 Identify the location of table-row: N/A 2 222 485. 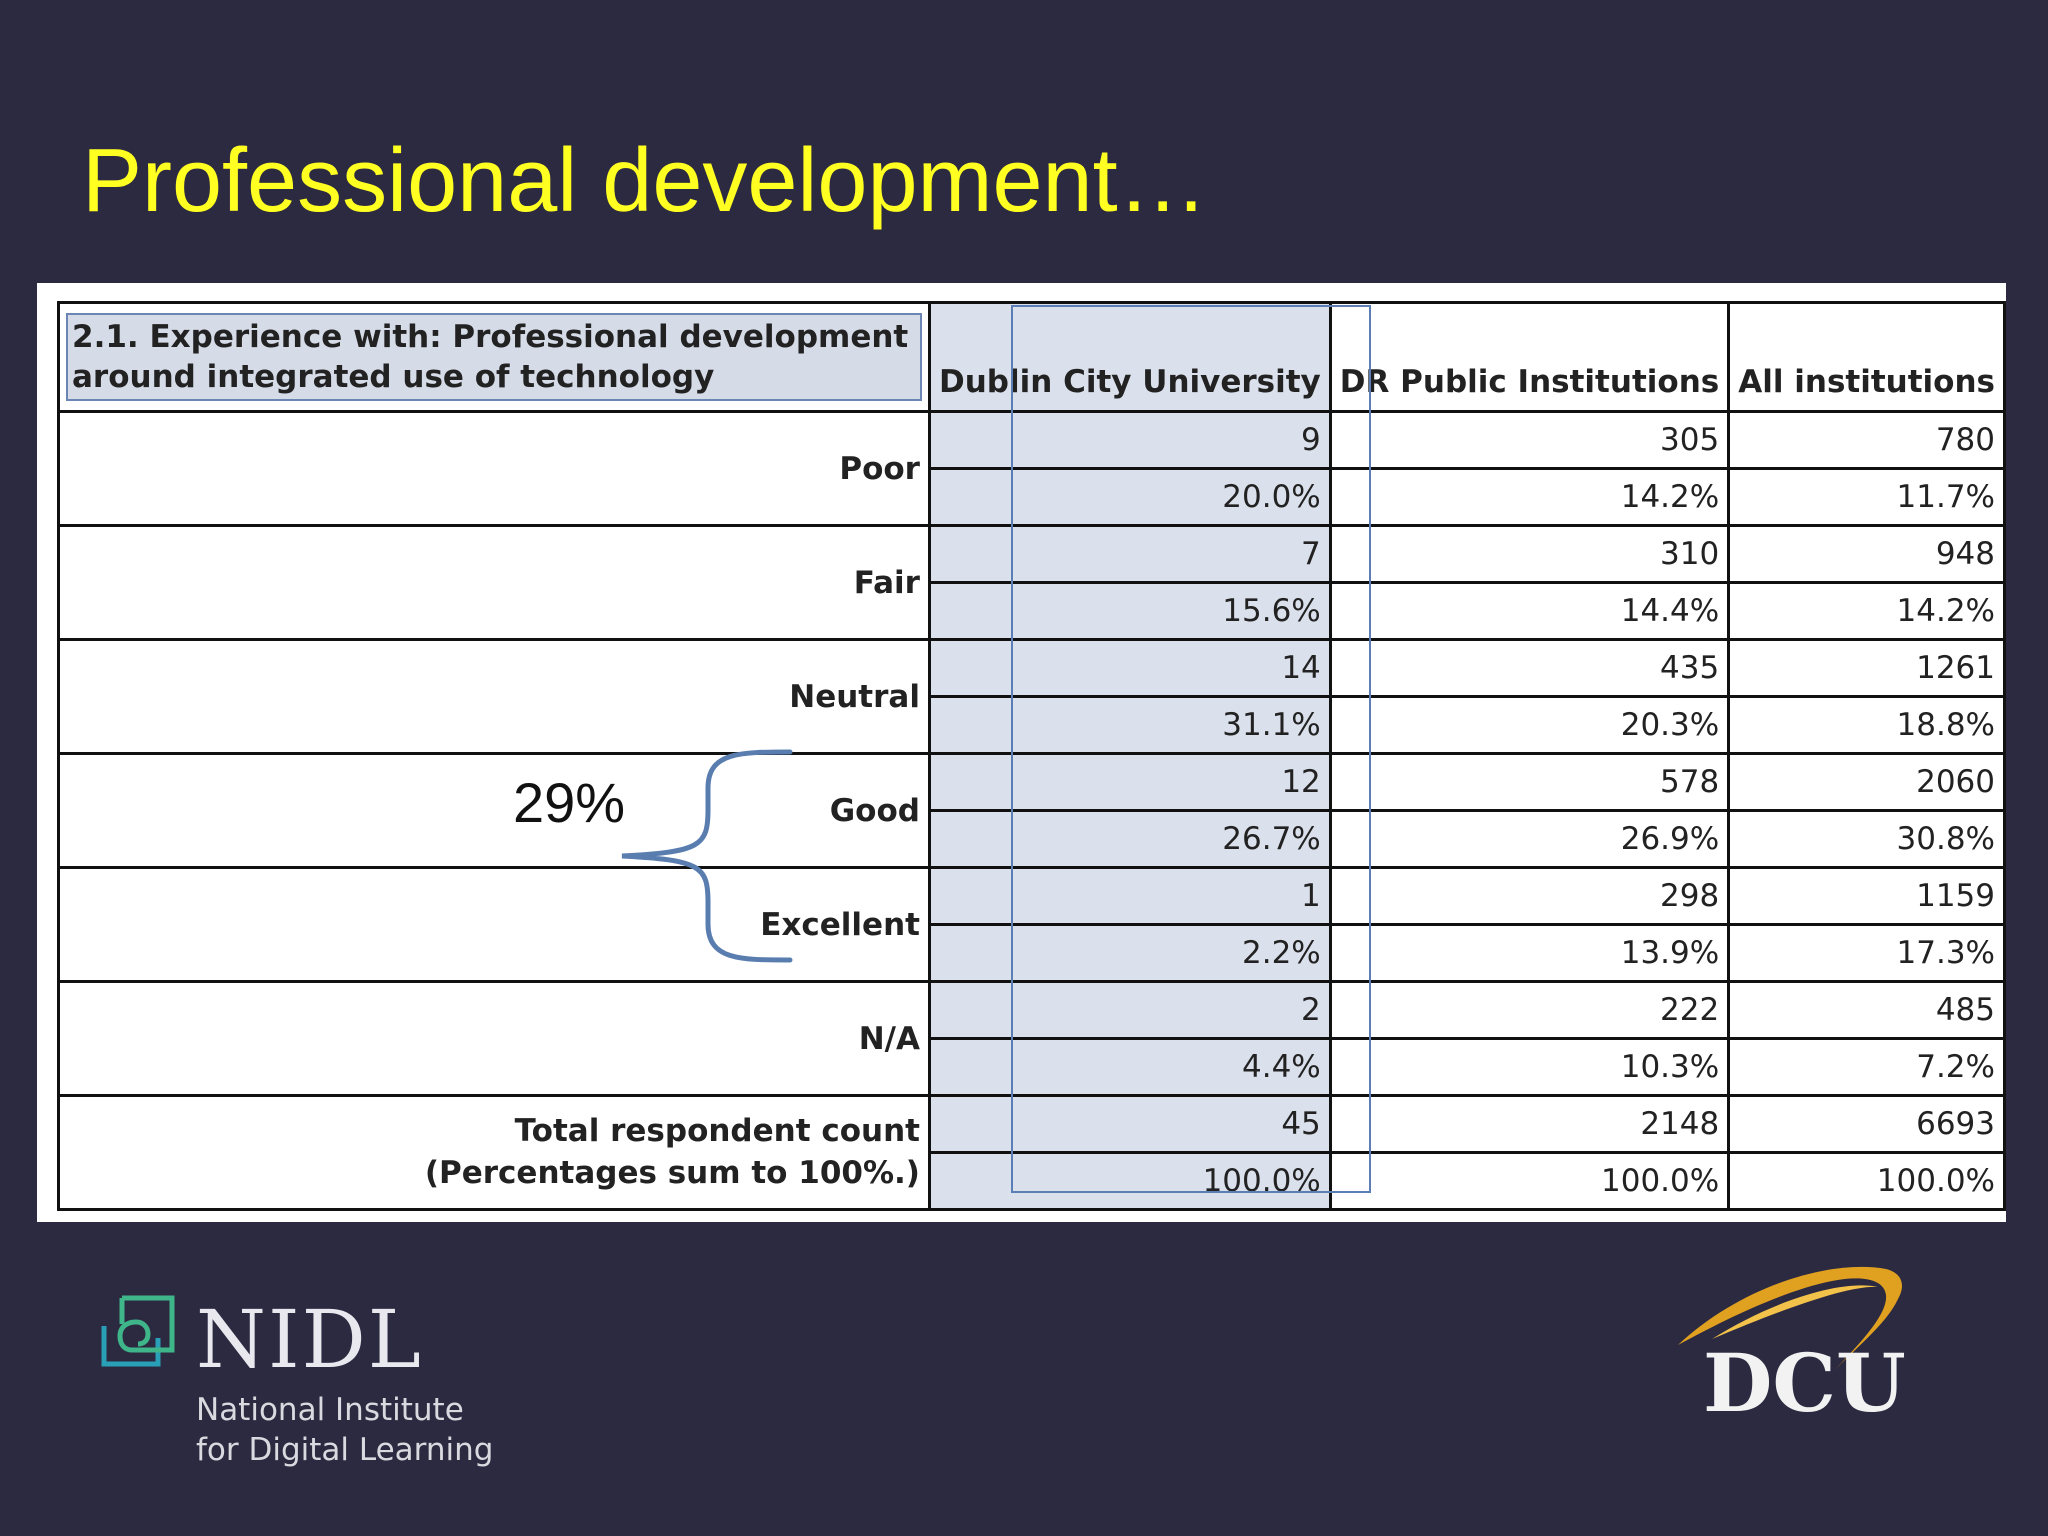
(1031, 1038).